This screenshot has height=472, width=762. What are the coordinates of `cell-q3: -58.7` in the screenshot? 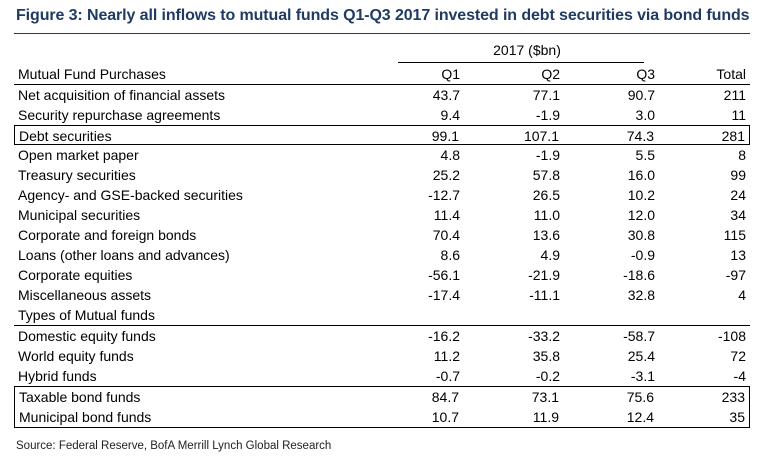 It's located at (639, 336).